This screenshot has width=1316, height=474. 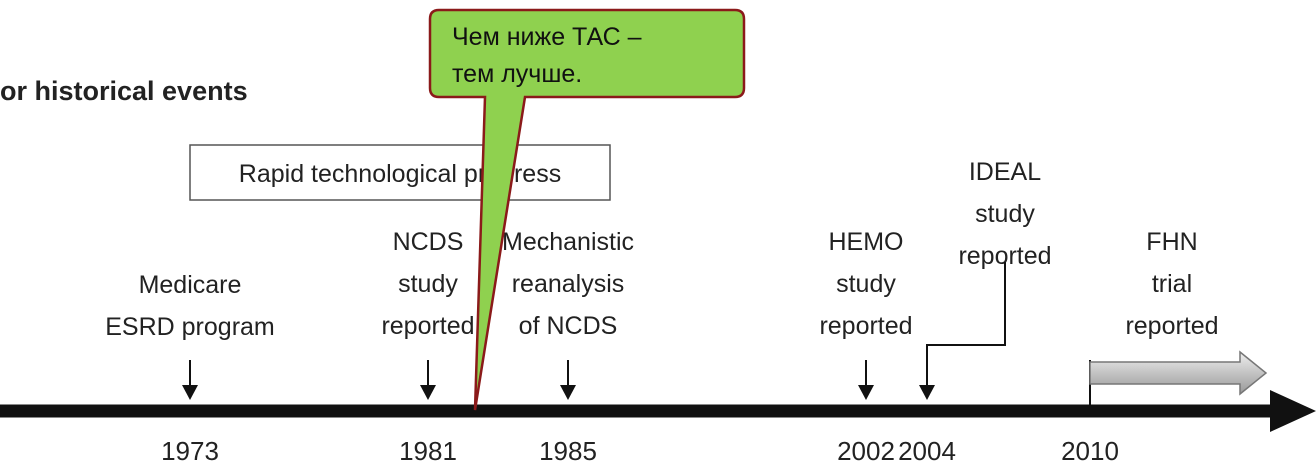 I want to click on event-label: ESRD program, so click(x=190, y=327).